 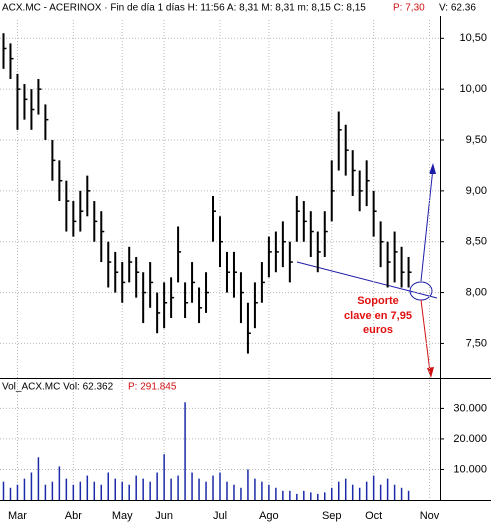 What do you see at coordinates (17, 516) in the screenshot?
I see `x-tick-label: Mar` at bounding box center [17, 516].